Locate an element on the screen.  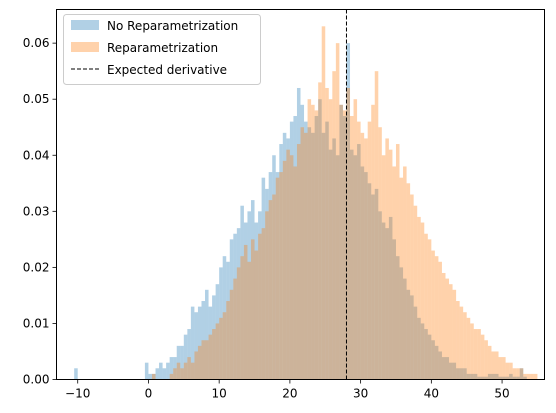
y-tick-label: 0.04 is located at coordinates (36, 155).